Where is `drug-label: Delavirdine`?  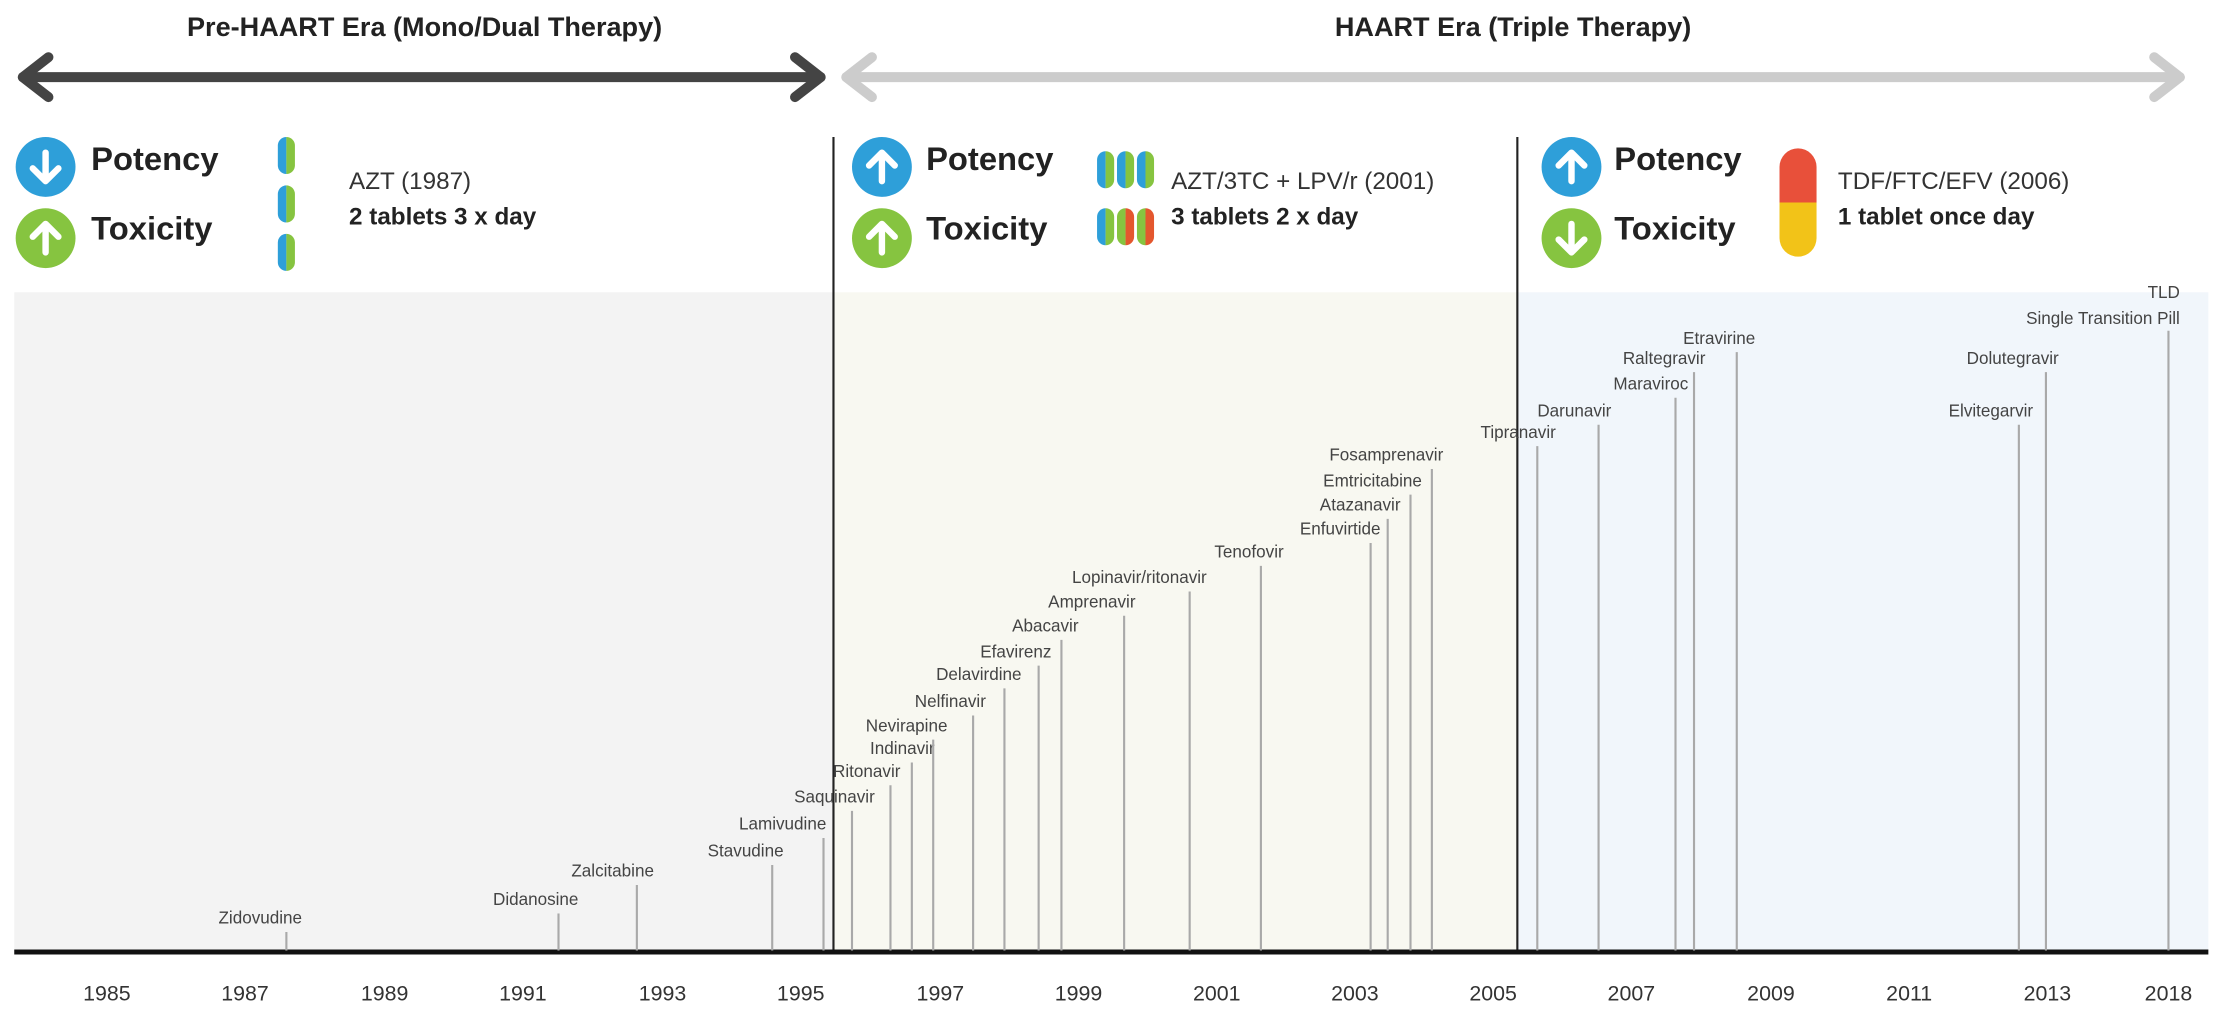
drug-label: Delavirdine is located at coordinates (978, 674).